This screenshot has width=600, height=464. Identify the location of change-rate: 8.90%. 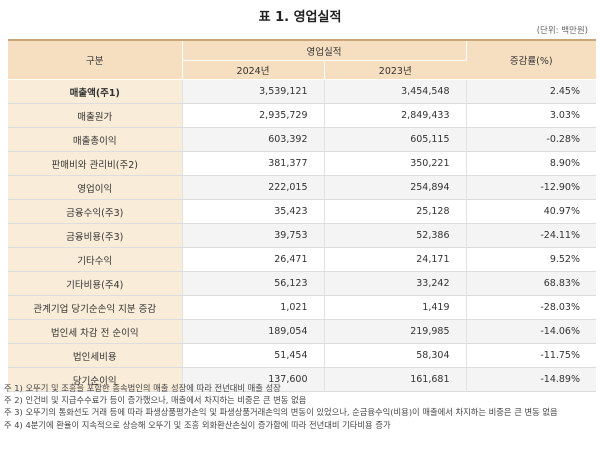
(530, 163).